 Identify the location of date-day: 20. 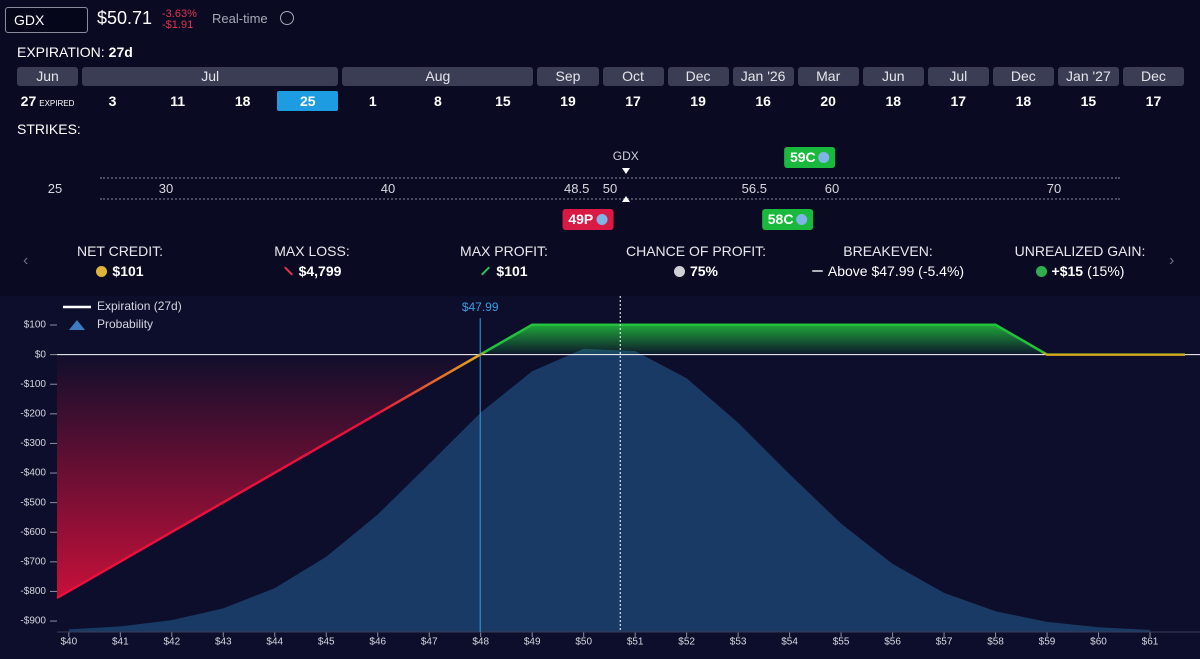
(828, 101).